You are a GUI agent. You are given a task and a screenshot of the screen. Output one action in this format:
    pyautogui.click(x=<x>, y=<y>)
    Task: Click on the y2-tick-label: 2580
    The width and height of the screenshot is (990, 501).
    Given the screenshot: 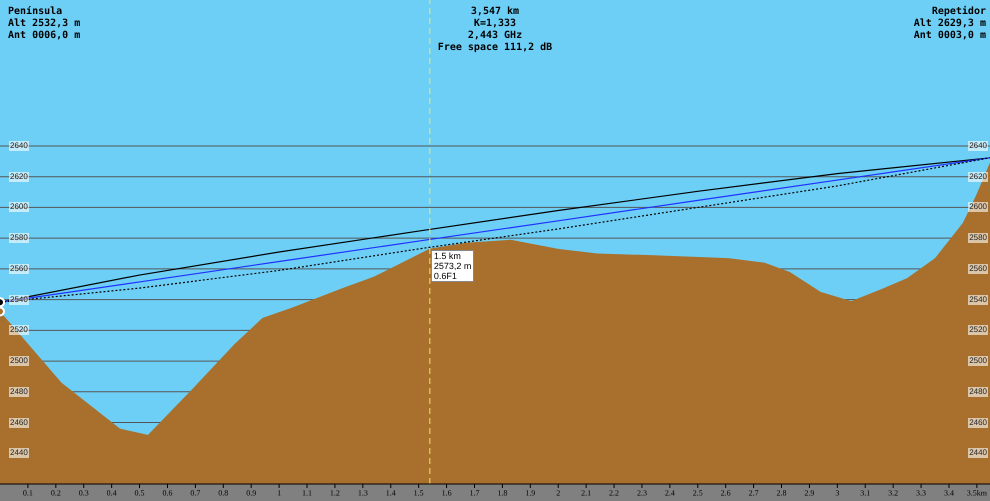 What is the action you would take?
    pyautogui.click(x=978, y=238)
    